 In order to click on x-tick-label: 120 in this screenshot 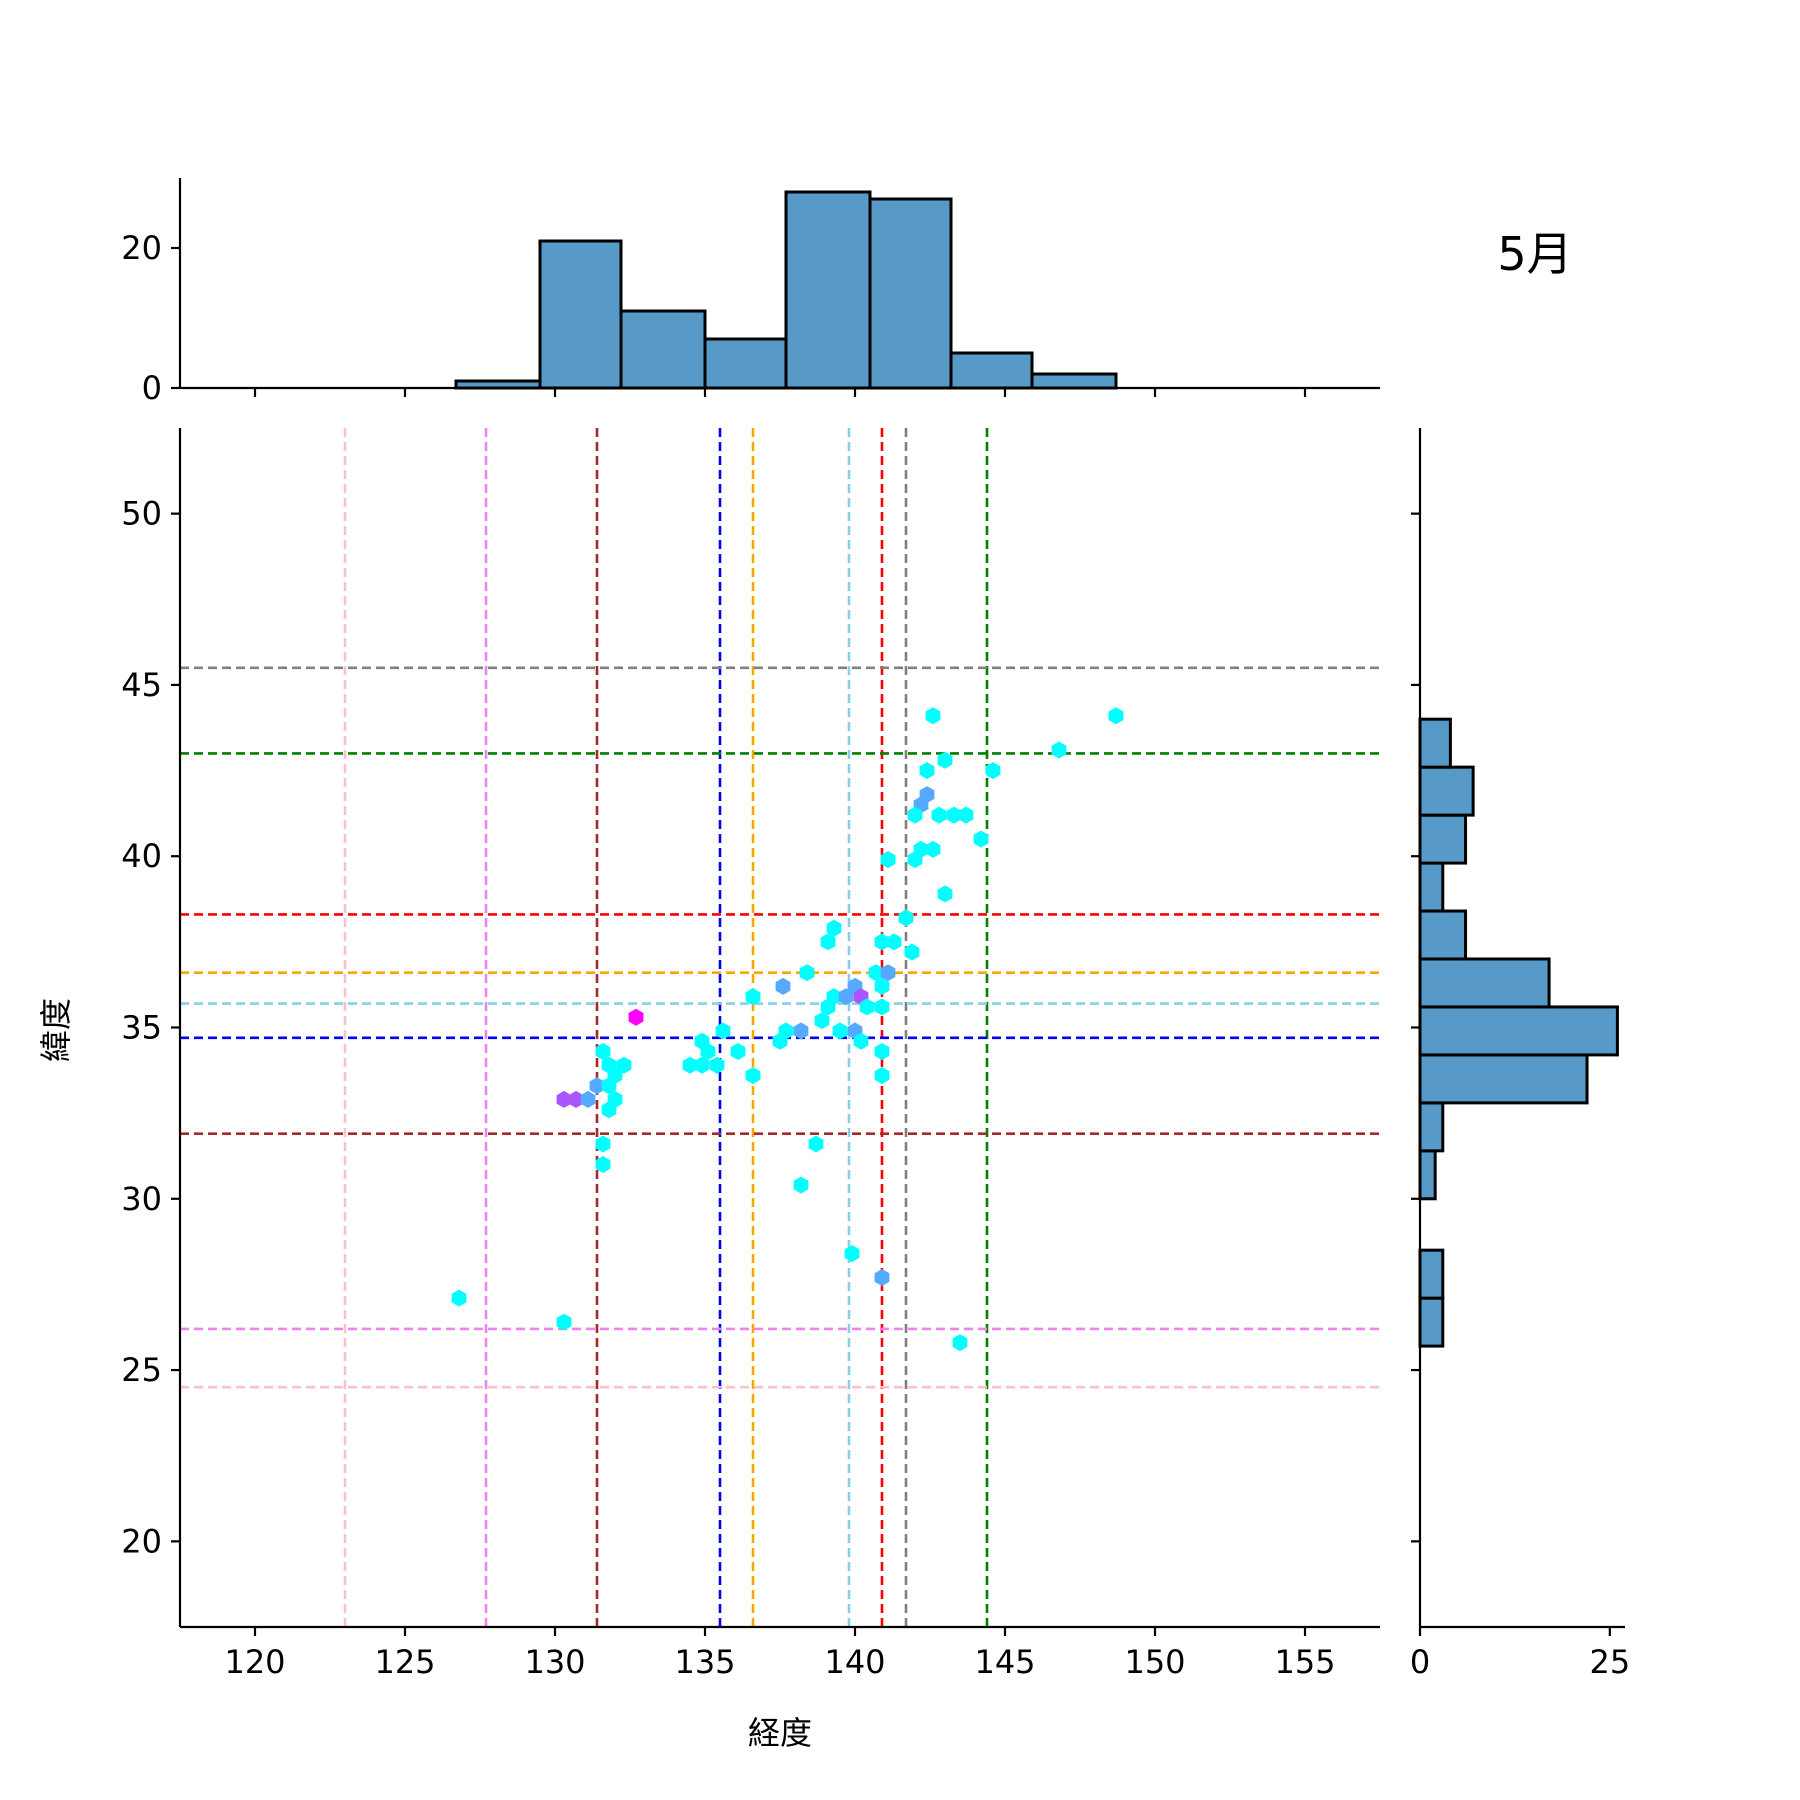, I will do `click(254, 1662)`.